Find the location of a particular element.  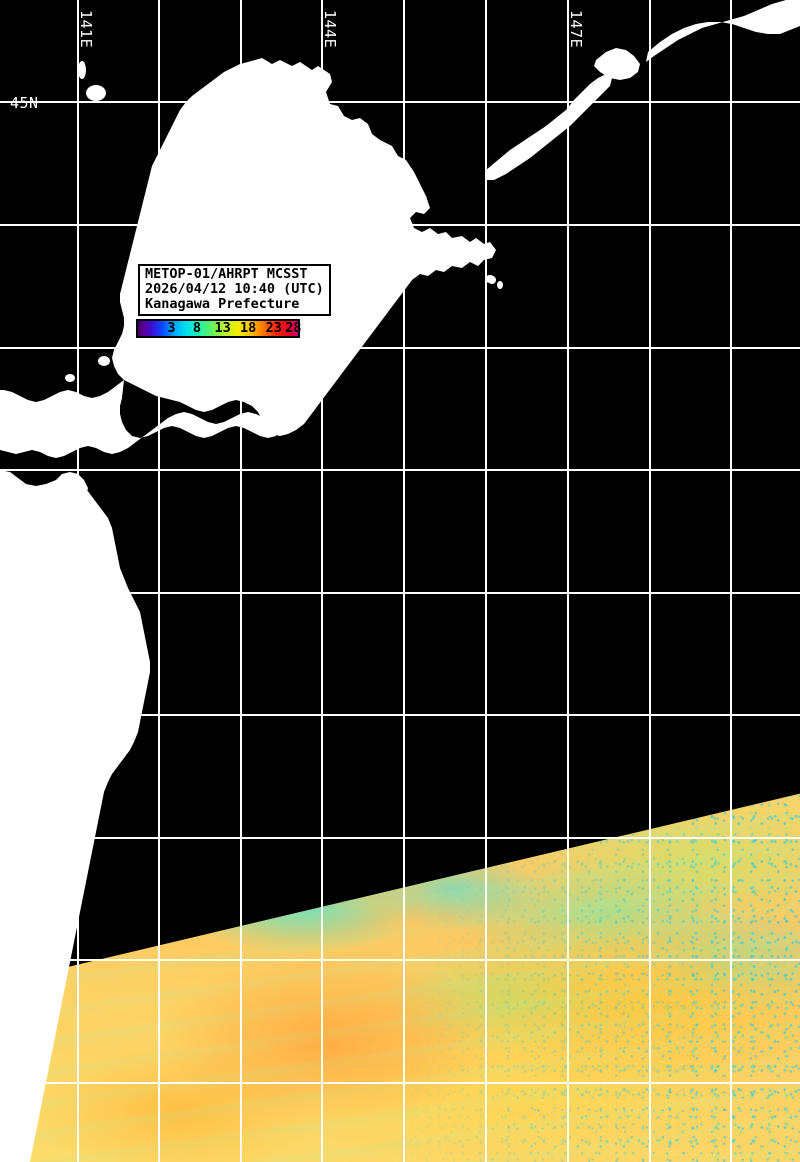

colorbar-tick-3: 3 is located at coordinates (171, 328).